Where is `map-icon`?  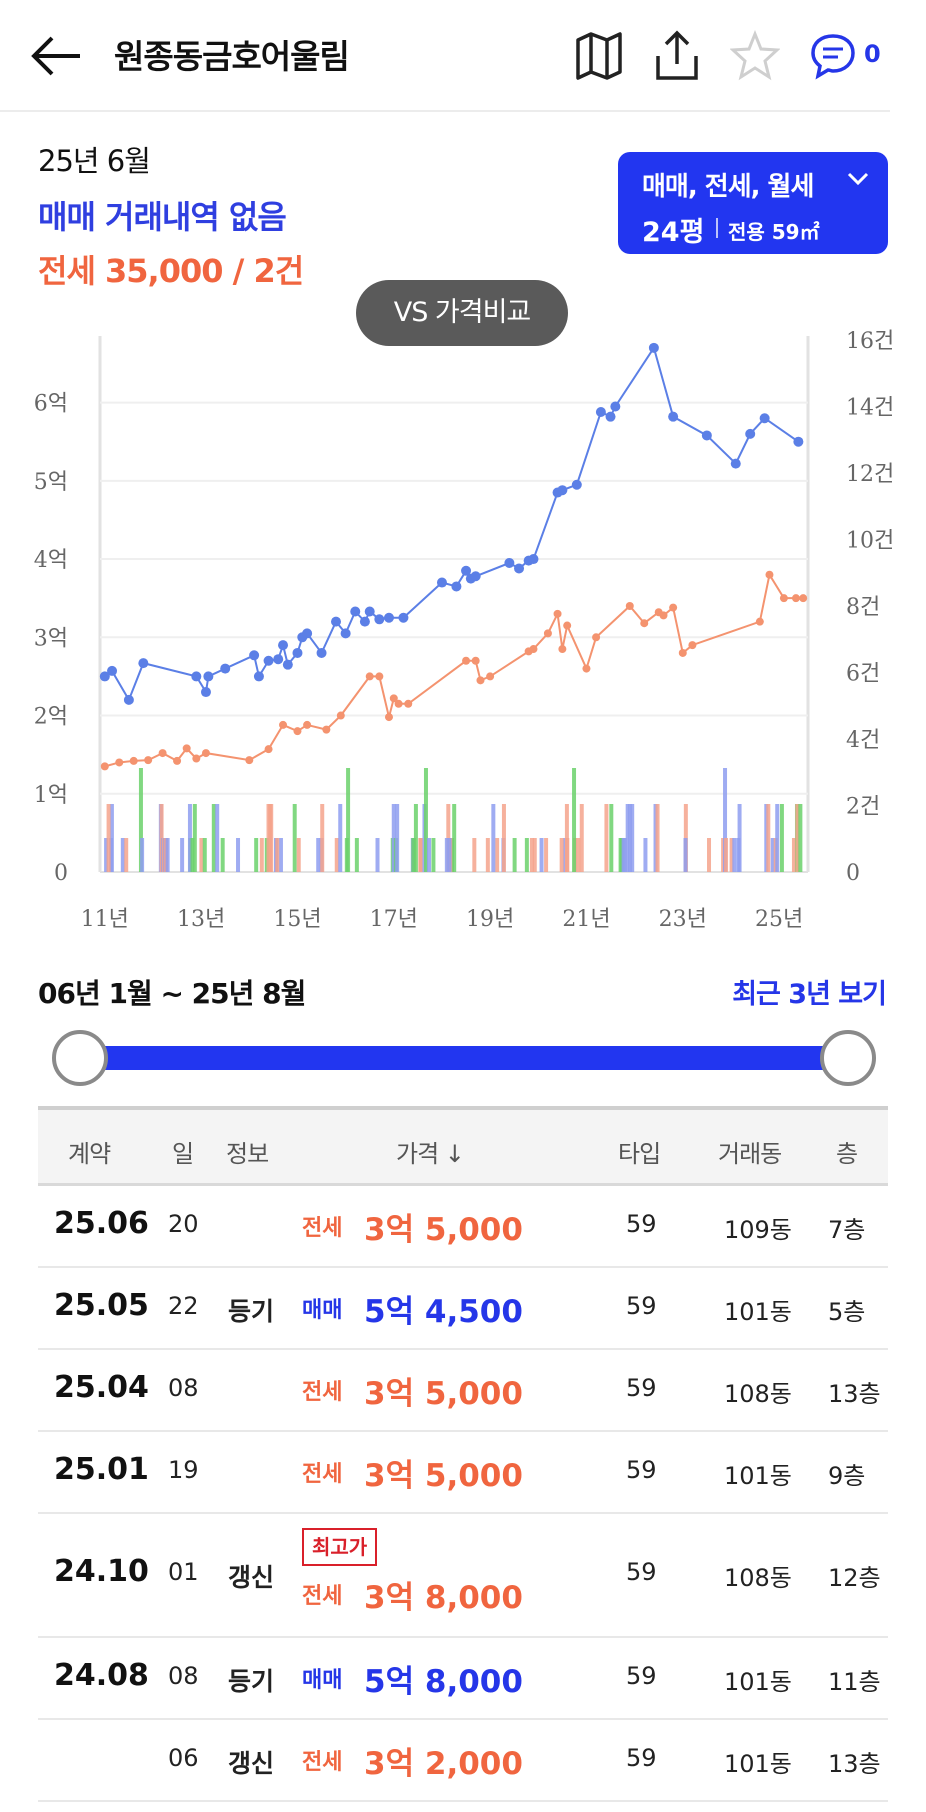
map-icon is located at coordinates (599, 56).